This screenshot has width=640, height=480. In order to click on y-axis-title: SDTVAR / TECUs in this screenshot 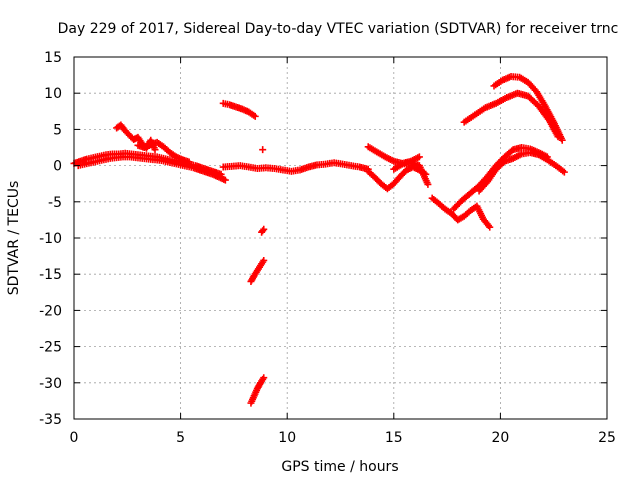, I will do `click(14, 238)`.